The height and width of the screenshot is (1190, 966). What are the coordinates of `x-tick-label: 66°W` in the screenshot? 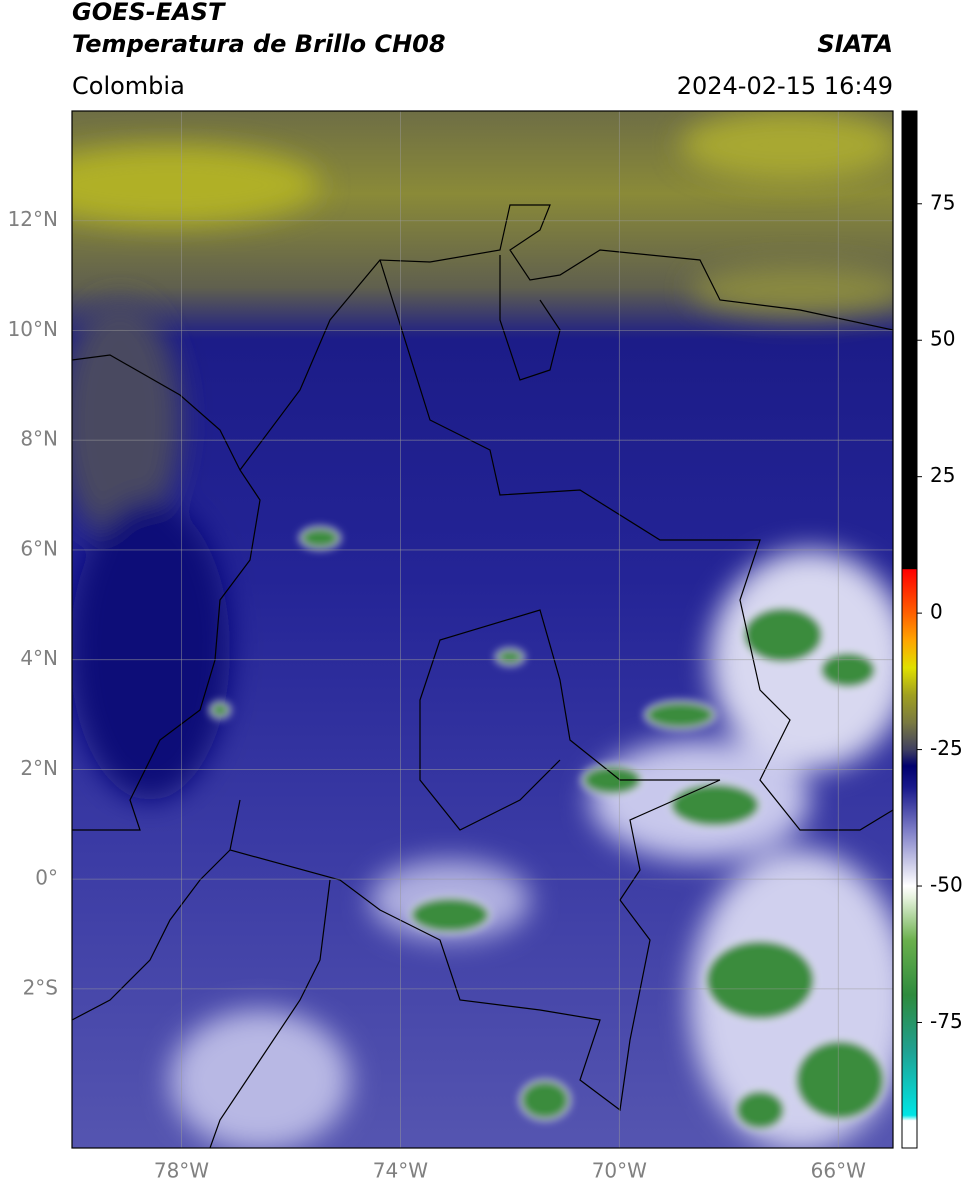 It's located at (838, 1171).